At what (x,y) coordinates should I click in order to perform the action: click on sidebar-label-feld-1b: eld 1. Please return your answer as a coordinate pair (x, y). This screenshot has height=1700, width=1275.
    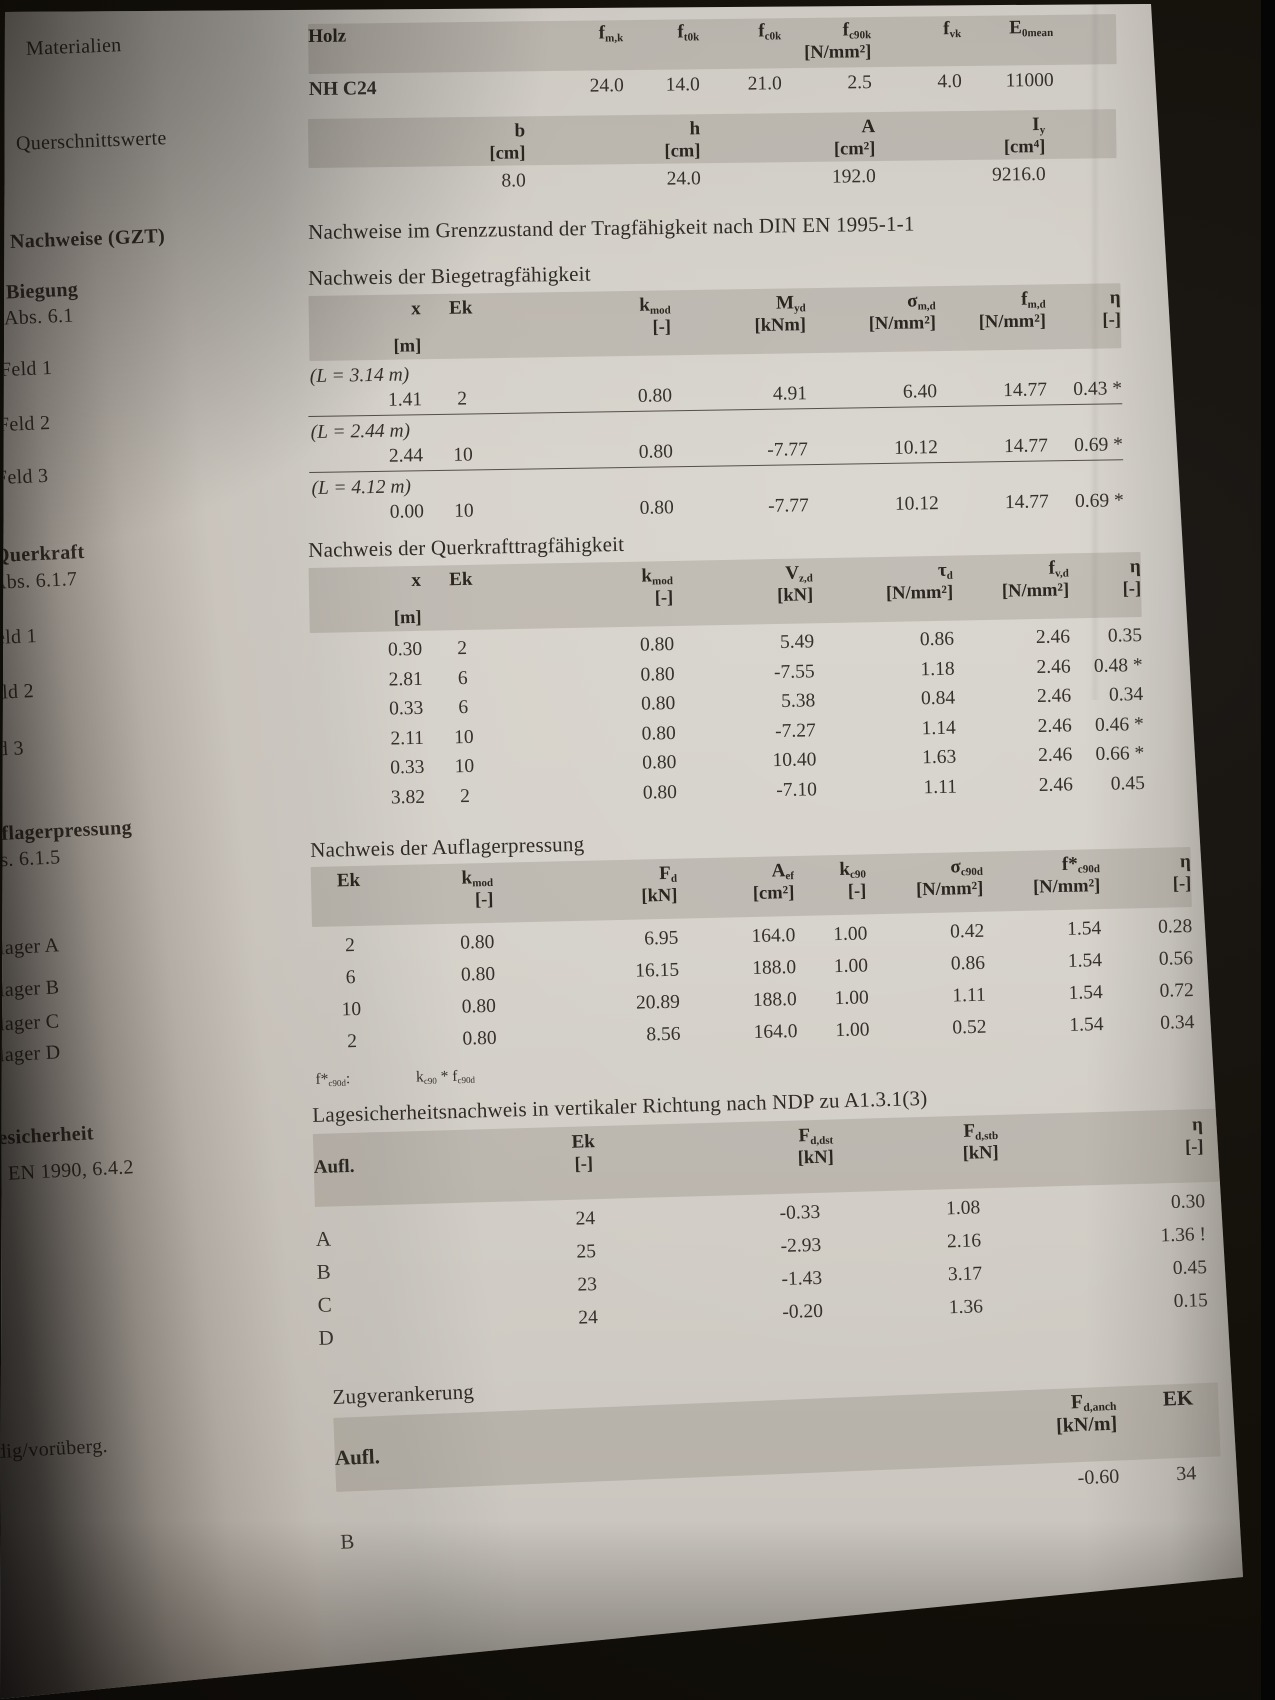
    Looking at the image, I should click on (19, 637).